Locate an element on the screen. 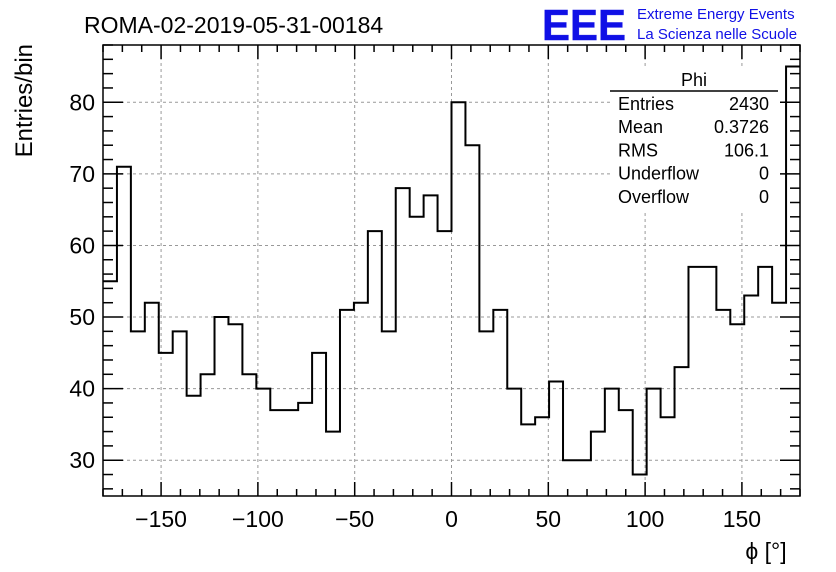 This screenshot has height=572, width=836. x-tick-labels: −150 −100 −50 0 50 100 150 is located at coordinates (448, 519).